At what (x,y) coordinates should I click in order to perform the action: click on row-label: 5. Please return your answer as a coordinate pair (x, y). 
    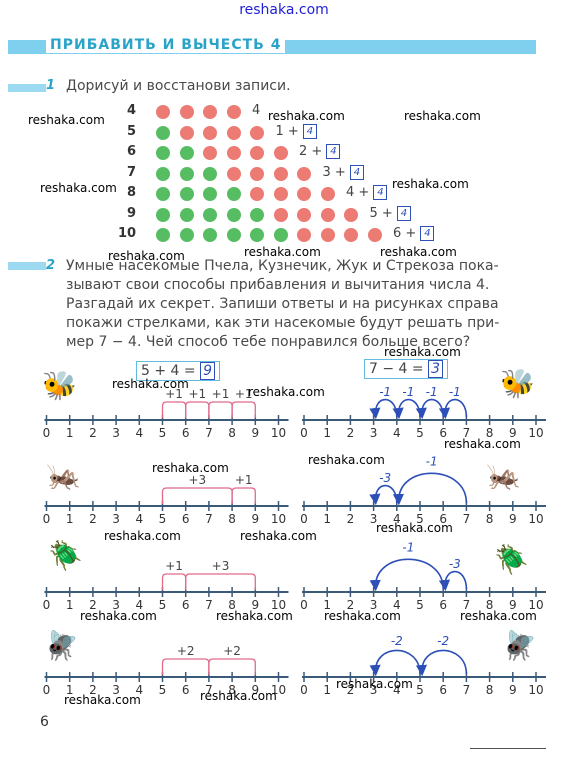
    Looking at the image, I should click on (131, 131).